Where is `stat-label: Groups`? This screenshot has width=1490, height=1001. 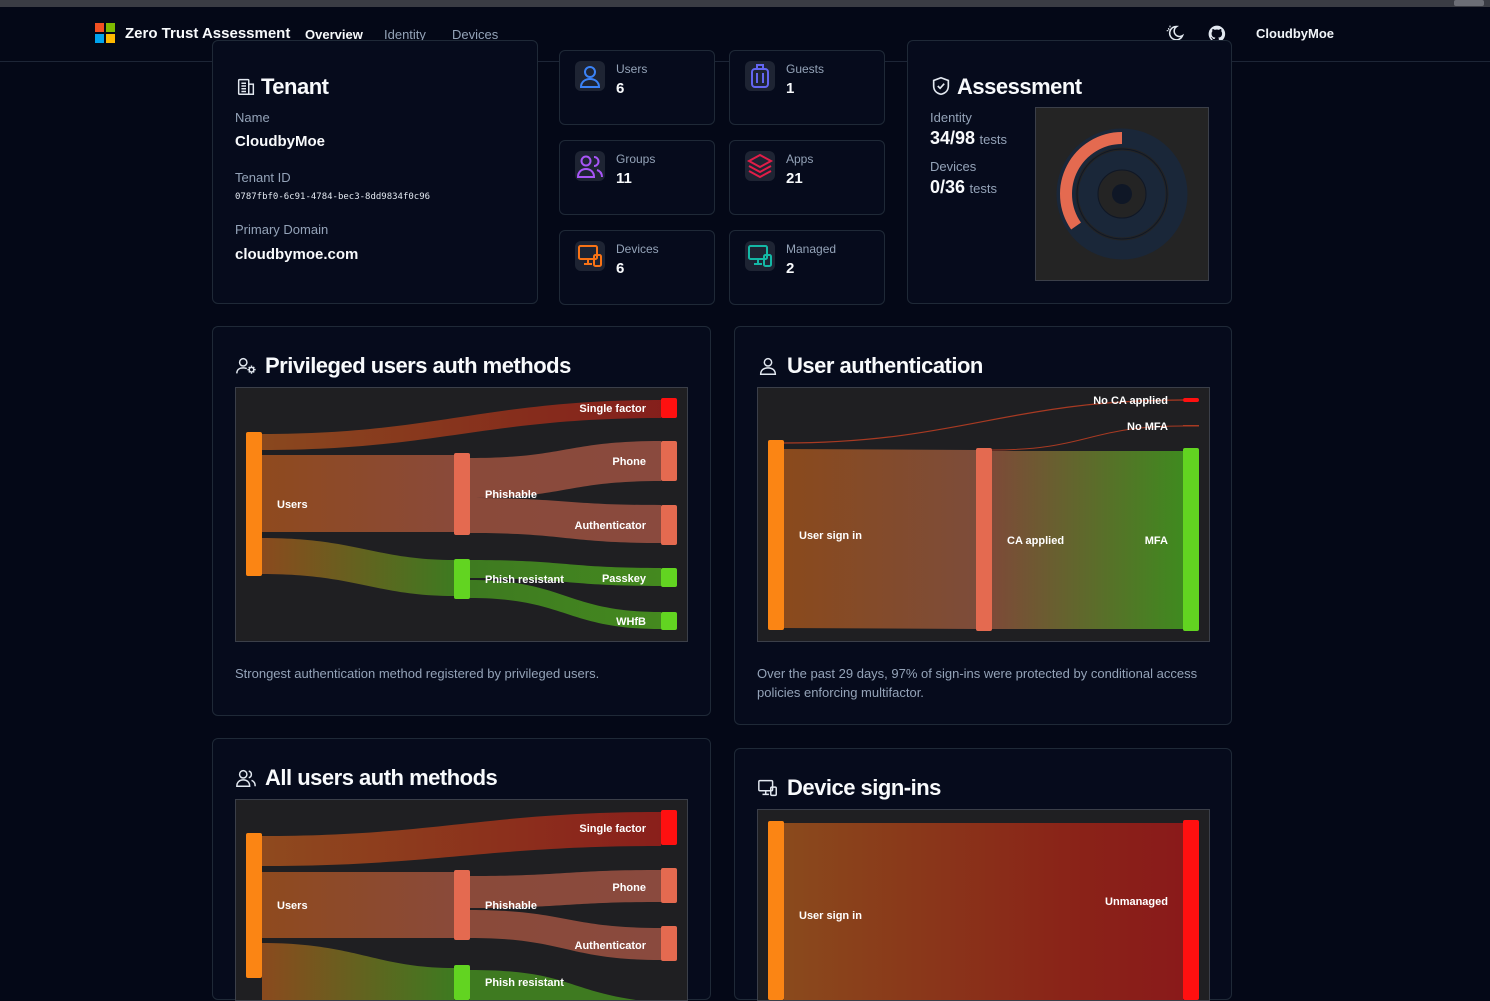 stat-label: Groups is located at coordinates (636, 159).